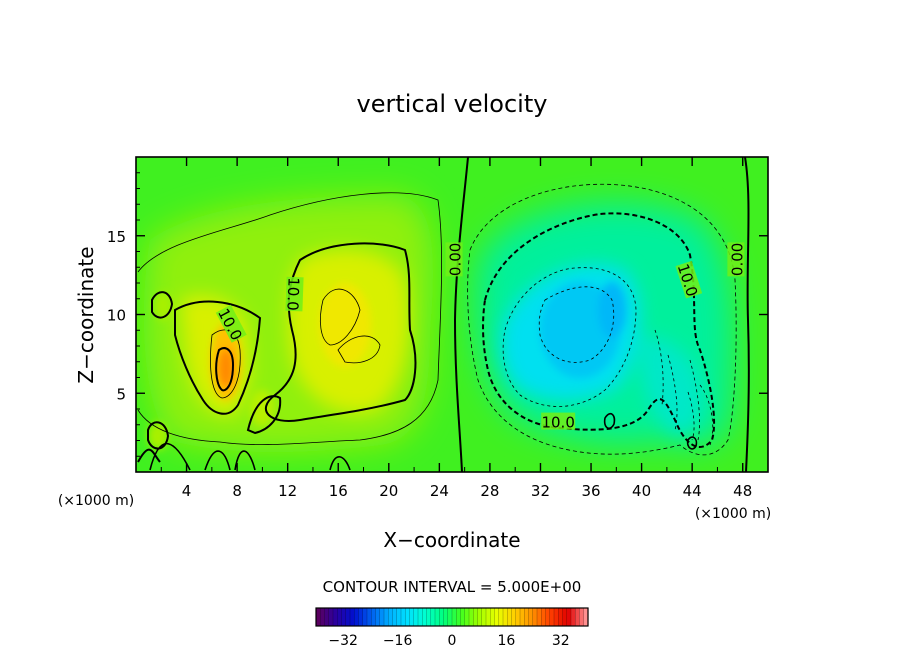 This screenshot has width=904, height=654. What do you see at coordinates (452, 628) in the screenshot?
I see `colorbar: −32 −16 0 16 32` at bounding box center [452, 628].